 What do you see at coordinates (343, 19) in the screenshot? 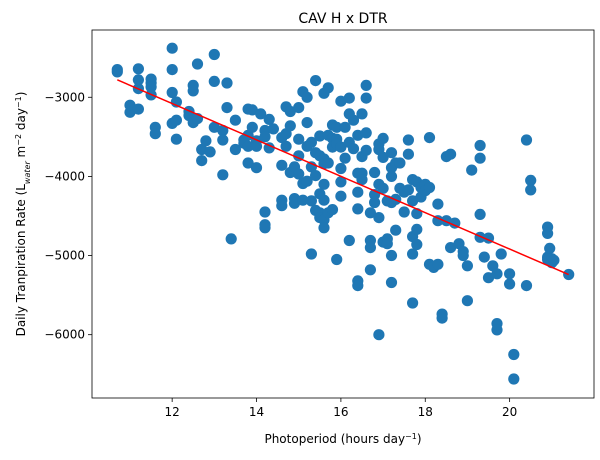
I see `chart-title: CAV H x DTR` at bounding box center [343, 19].